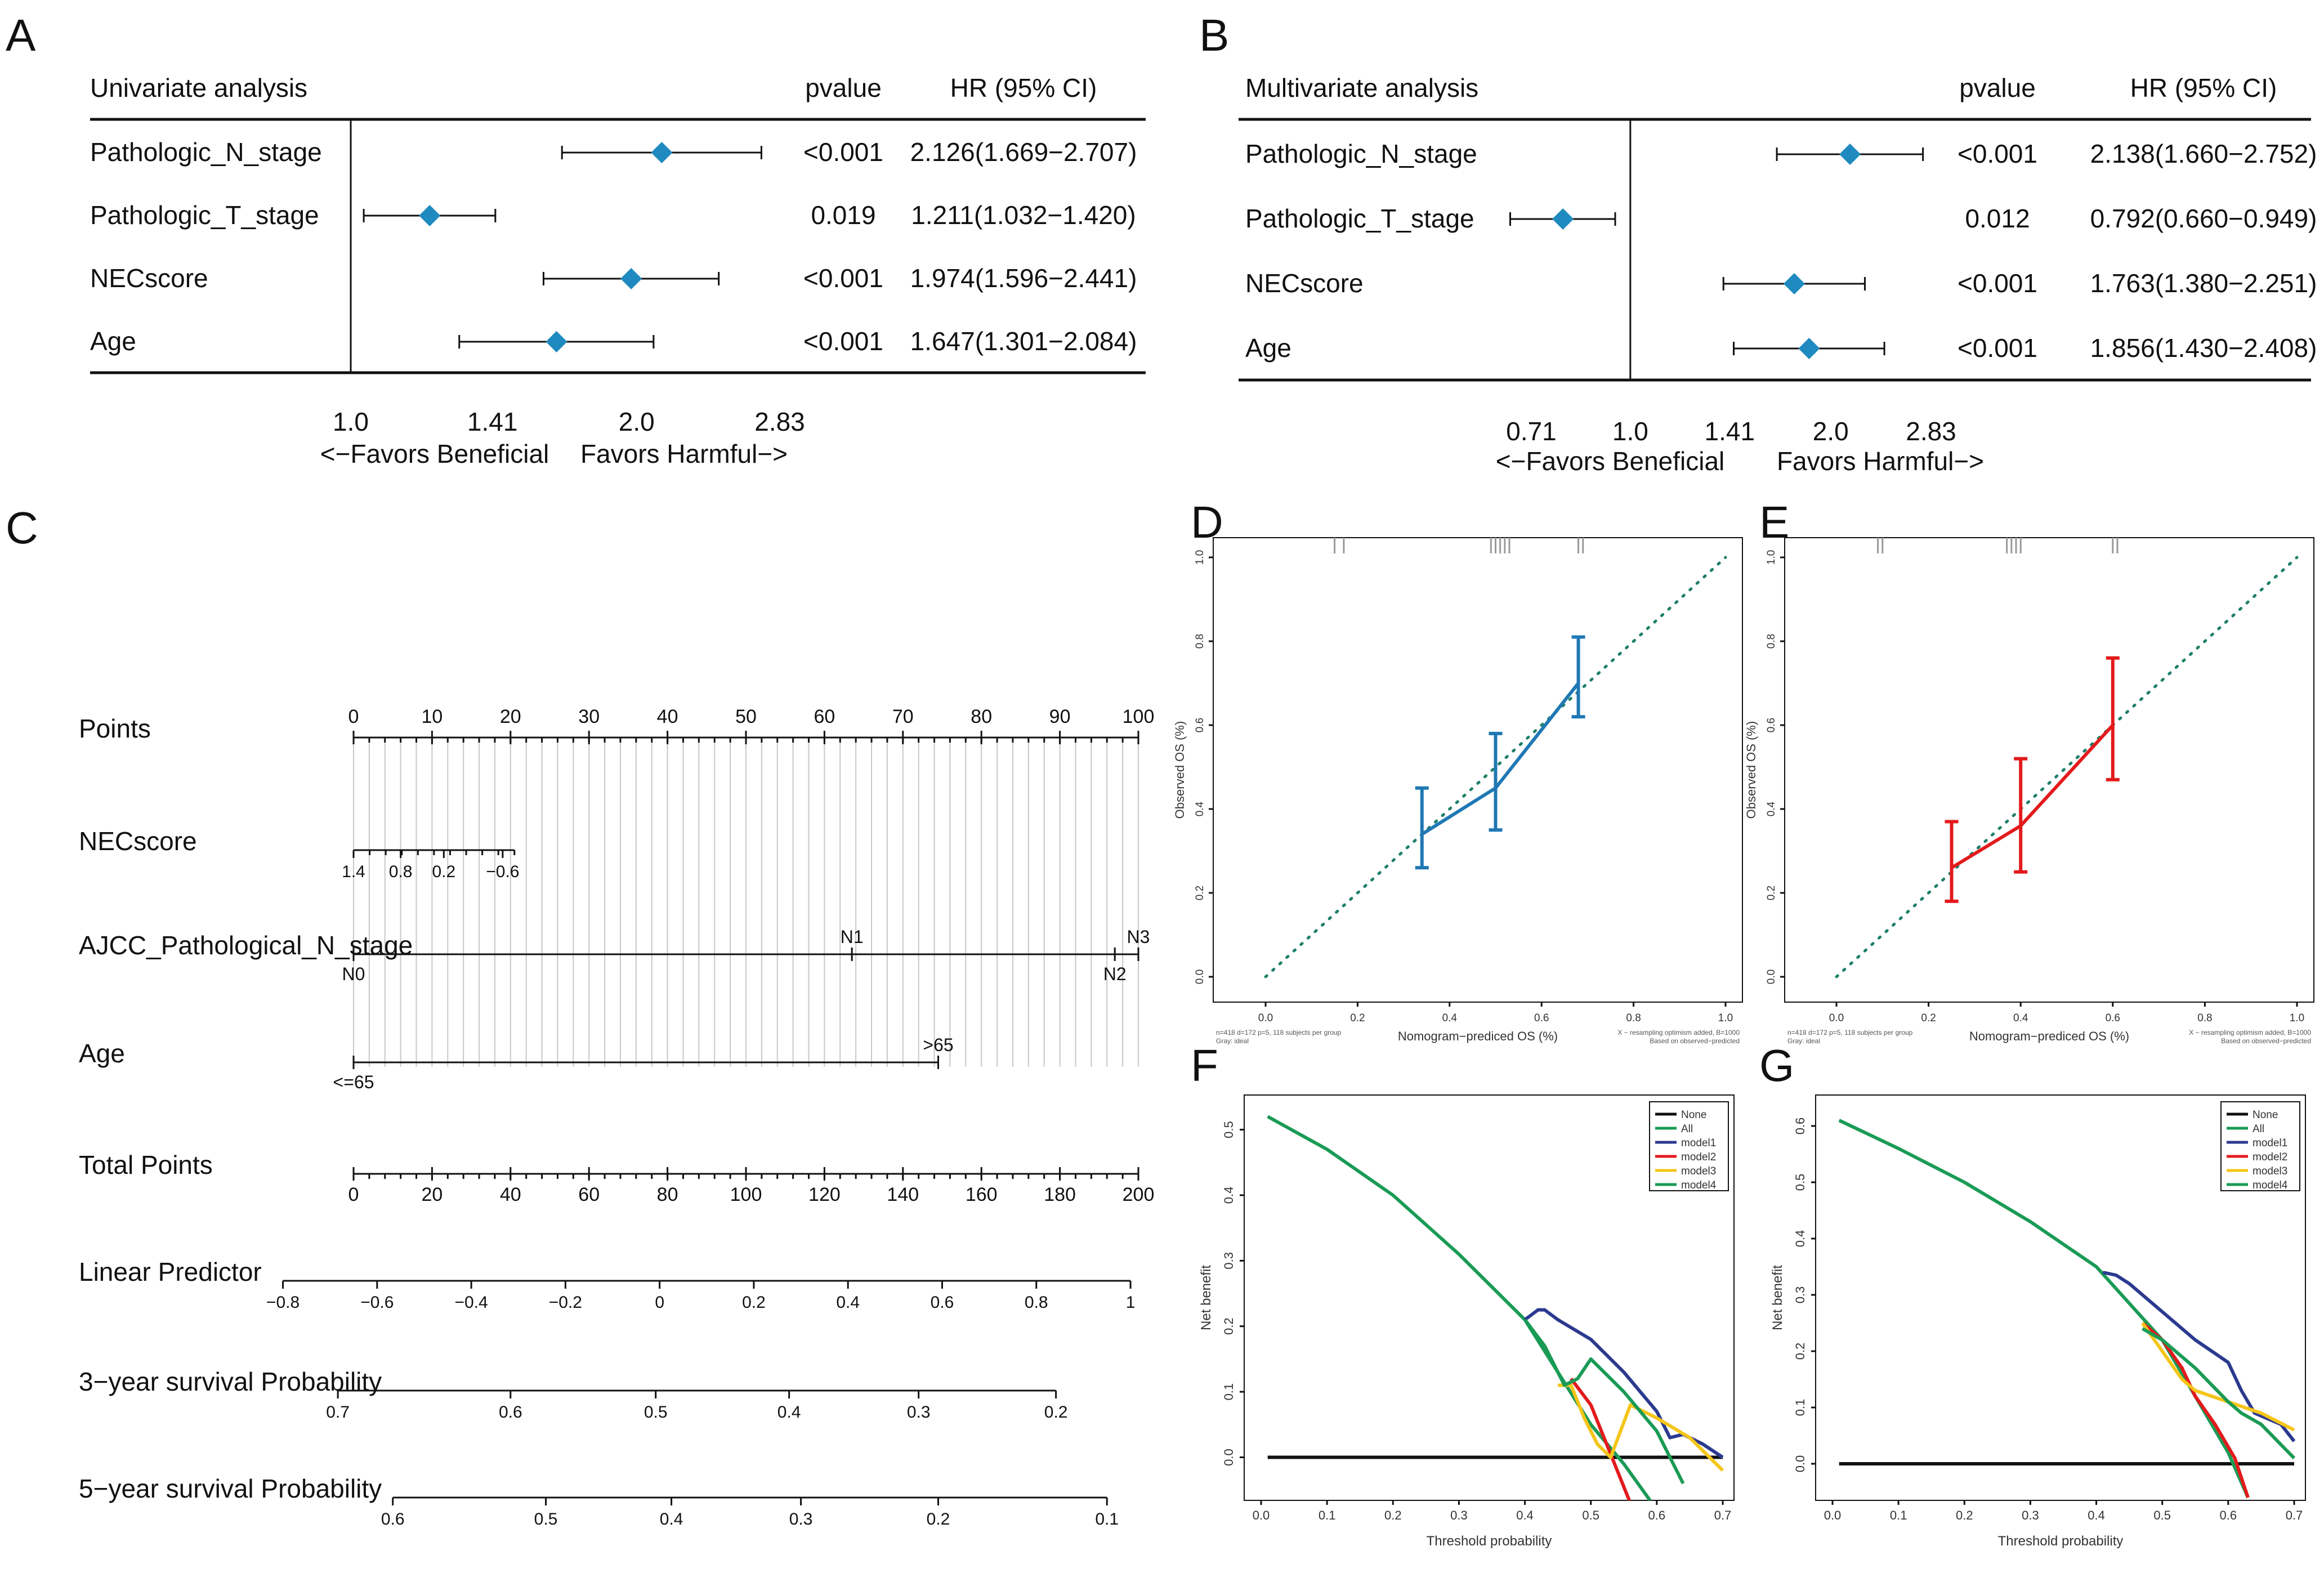  What do you see at coordinates (1694, 1115) in the screenshot?
I see `decision-legend-label: None` at bounding box center [1694, 1115].